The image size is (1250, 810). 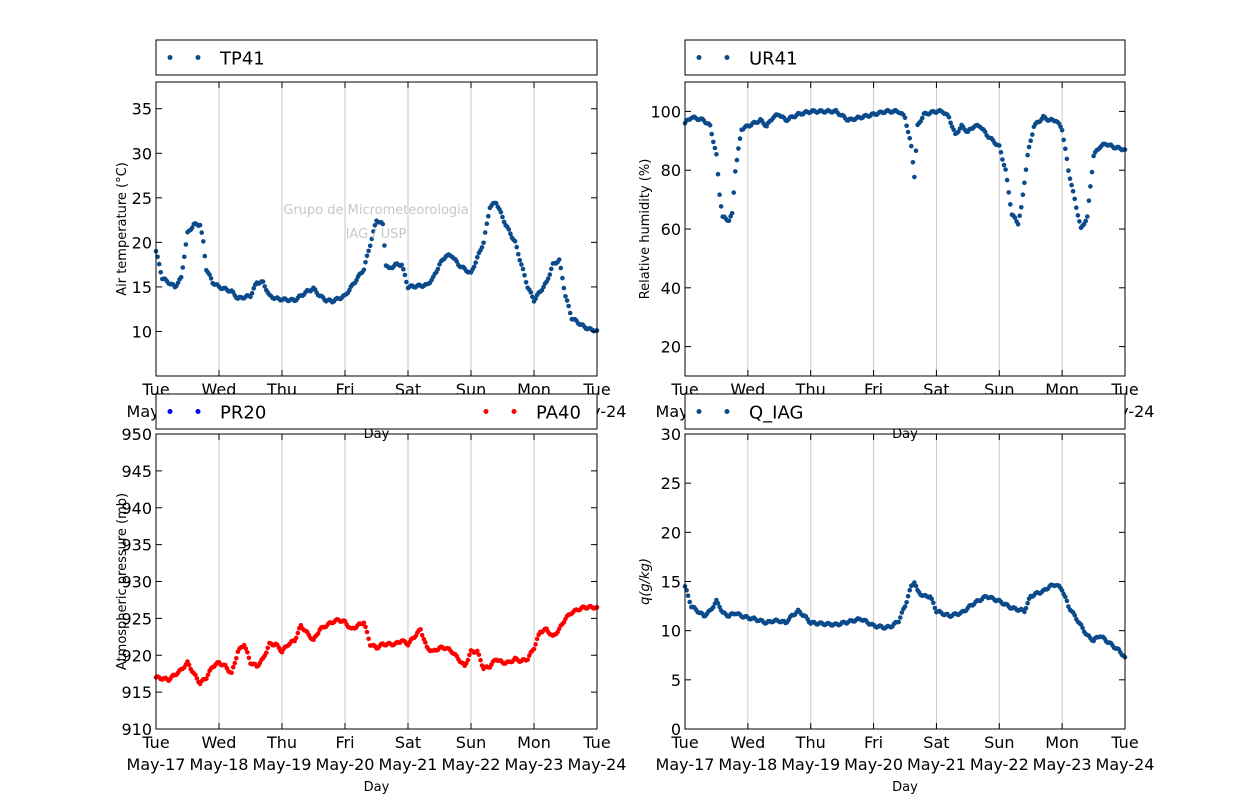 I want to click on y-tick-label: 935, so click(x=136, y=545).